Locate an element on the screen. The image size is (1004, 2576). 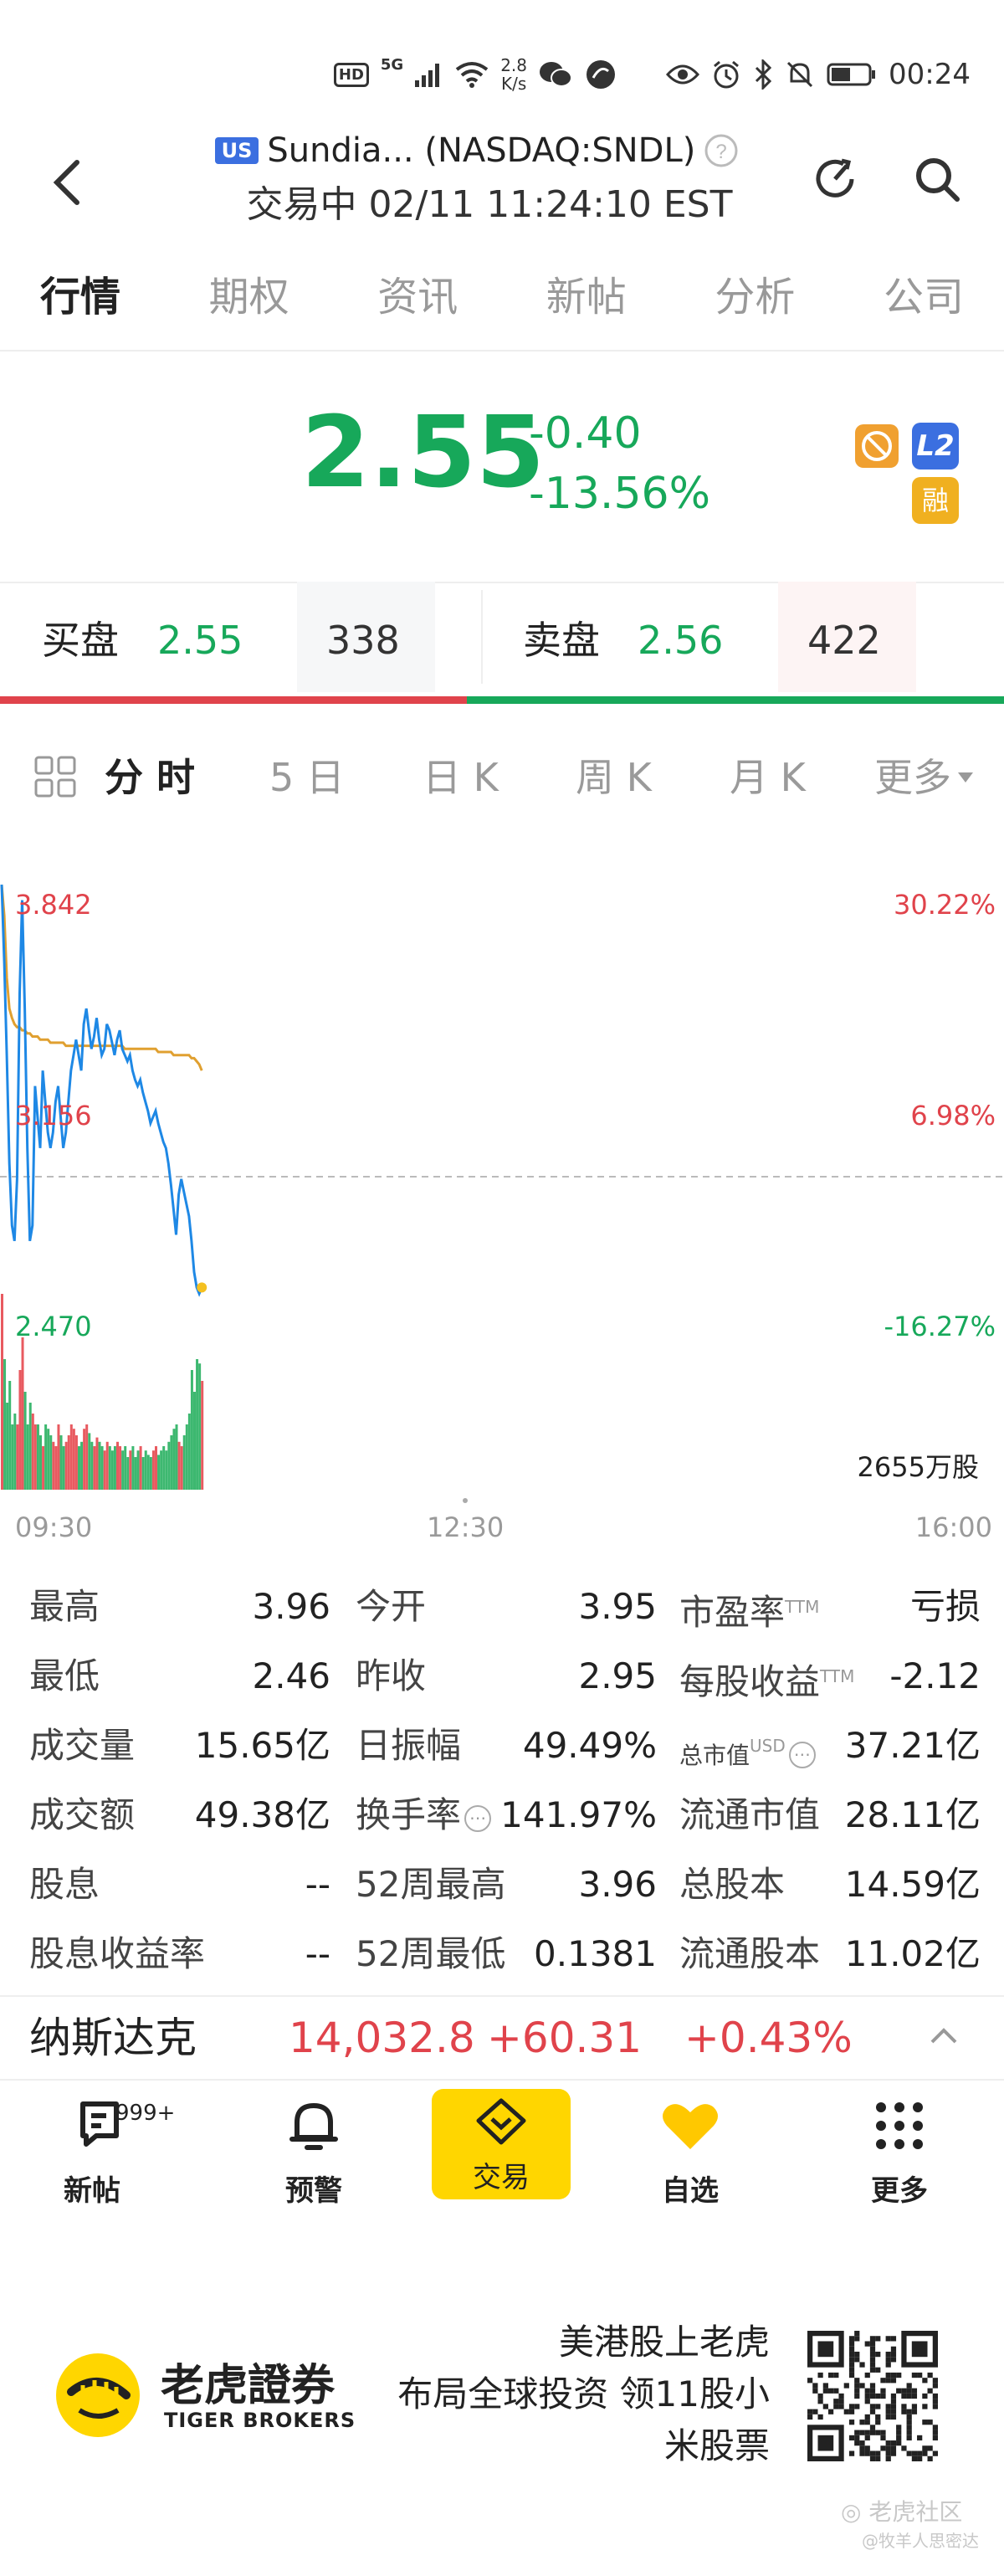
refresh-icon is located at coordinates (835, 179).